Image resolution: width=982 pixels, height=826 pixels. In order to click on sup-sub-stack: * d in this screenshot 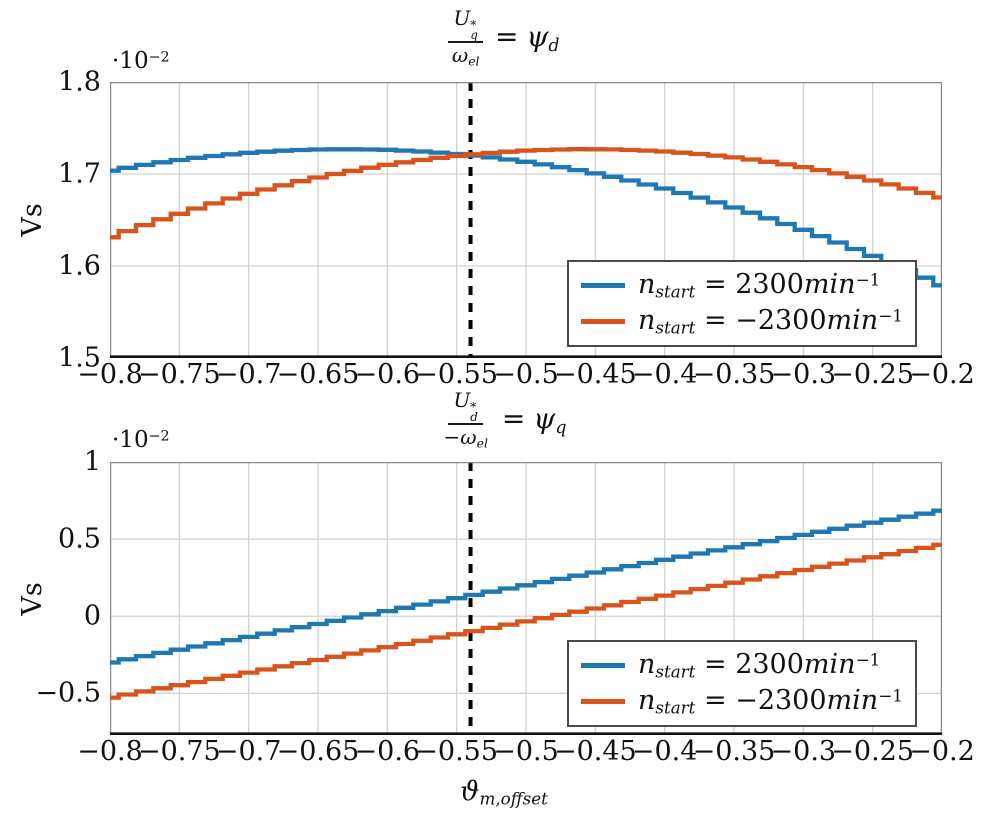, I will do `click(474, 412)`.